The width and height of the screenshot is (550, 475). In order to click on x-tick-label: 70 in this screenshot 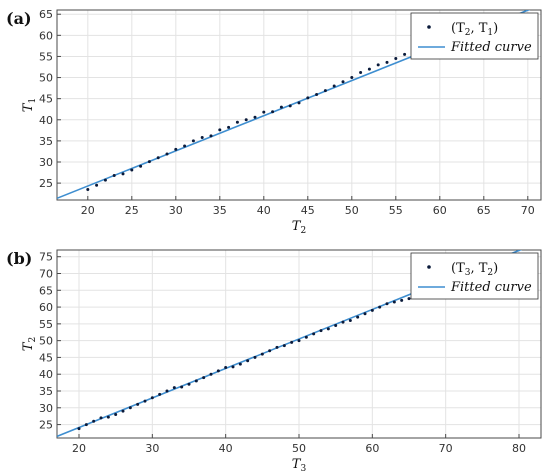, I will do `click(446, 448)`.